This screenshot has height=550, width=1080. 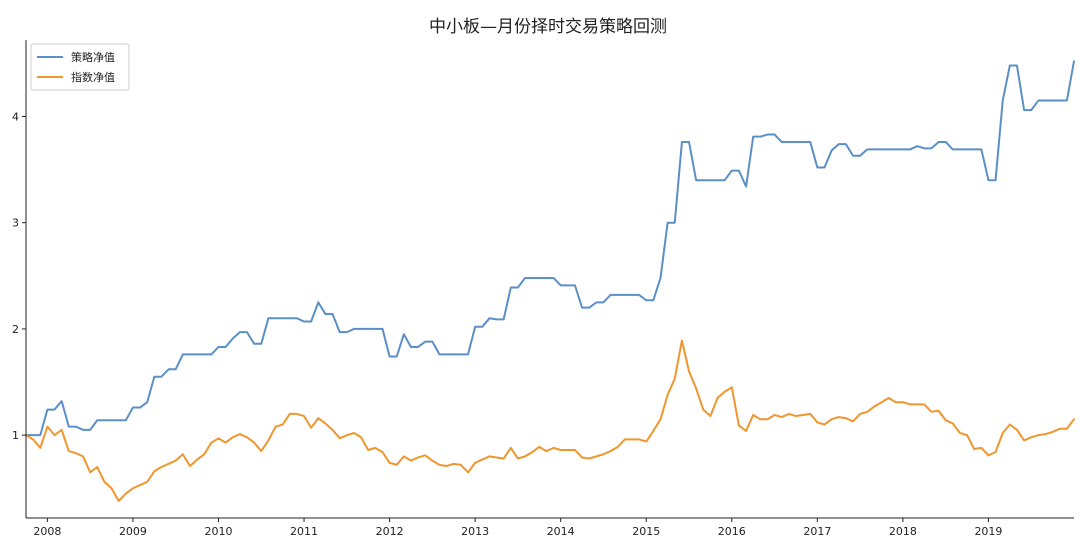 What do you see at coordinates (390, 531) in the screenshot?
I see `x-tick-label: 2012` at bounding box center [390, 531].